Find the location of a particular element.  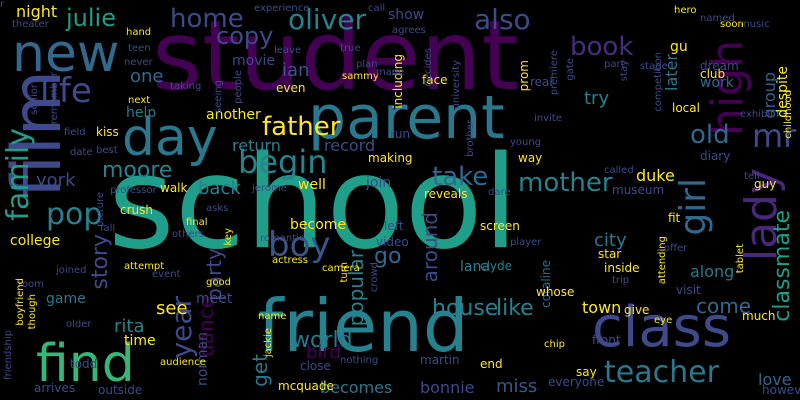

word-player: player is located at coordinates (526, 242).